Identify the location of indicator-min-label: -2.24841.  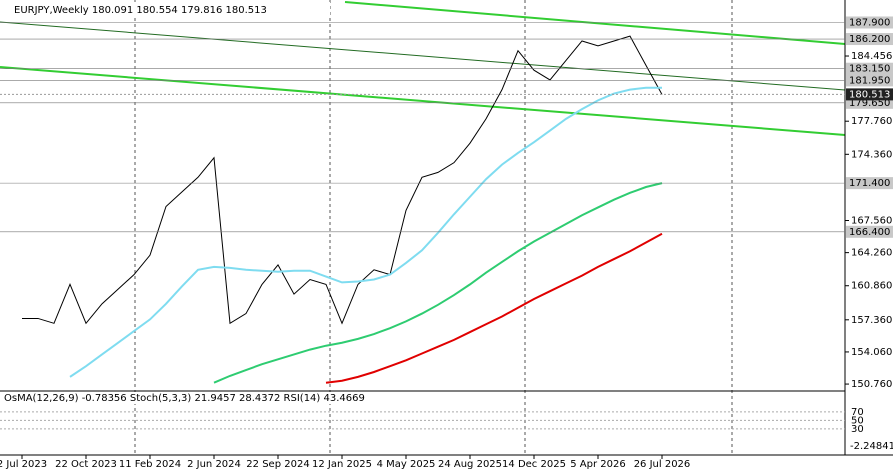
(871, 446).